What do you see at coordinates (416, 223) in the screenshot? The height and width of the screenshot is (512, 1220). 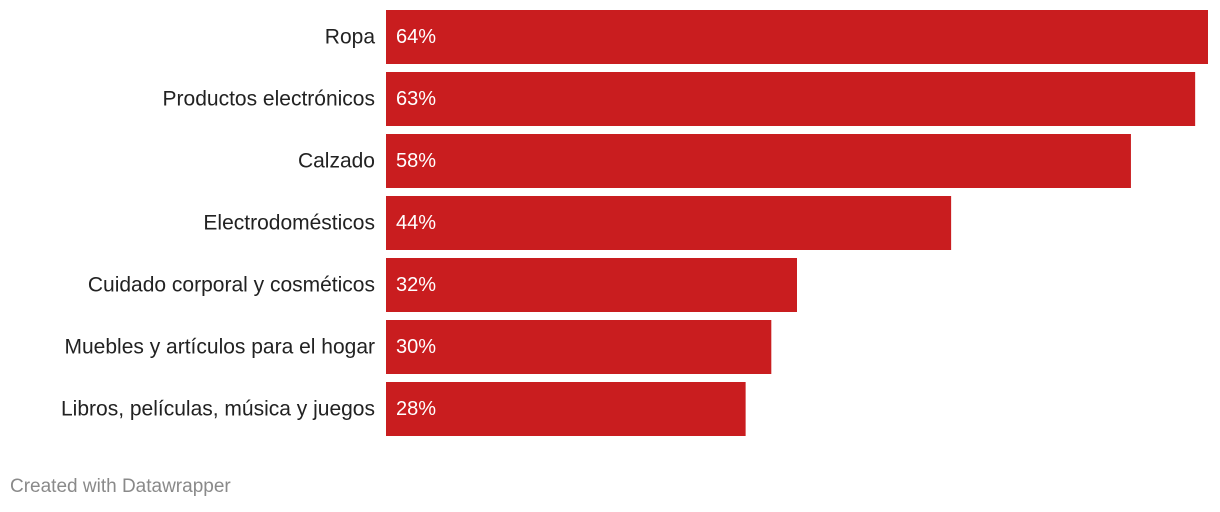 I see `value-label: 44%` at bounding box center [416, 223].